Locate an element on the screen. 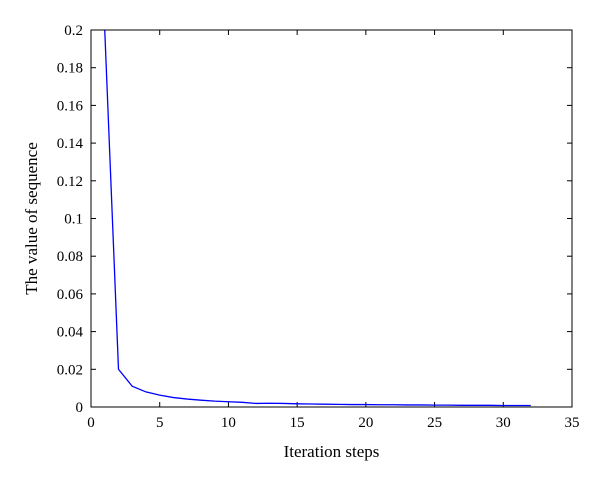  y-tick-label: 0.06 is located at coordinates (70, 295).